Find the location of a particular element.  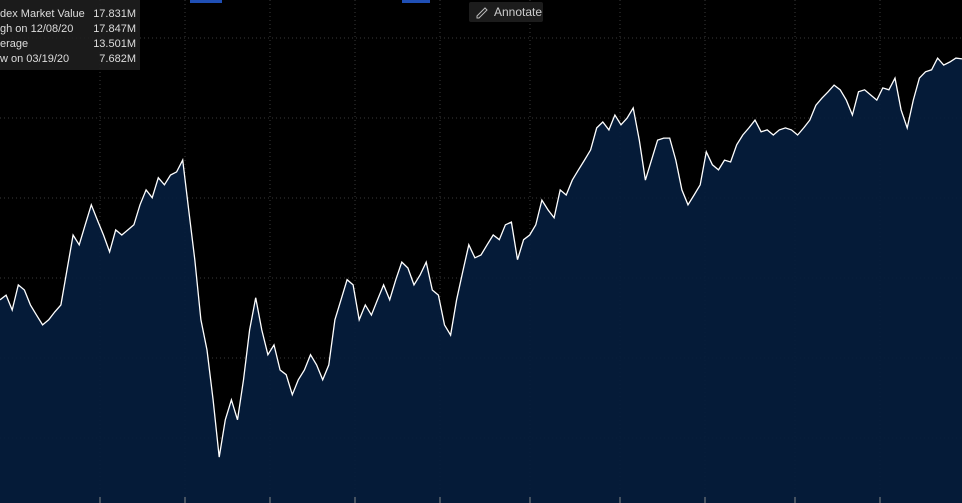

legend-row: gh on 12/08/20 17.847M is located at coordinates (68, 29).